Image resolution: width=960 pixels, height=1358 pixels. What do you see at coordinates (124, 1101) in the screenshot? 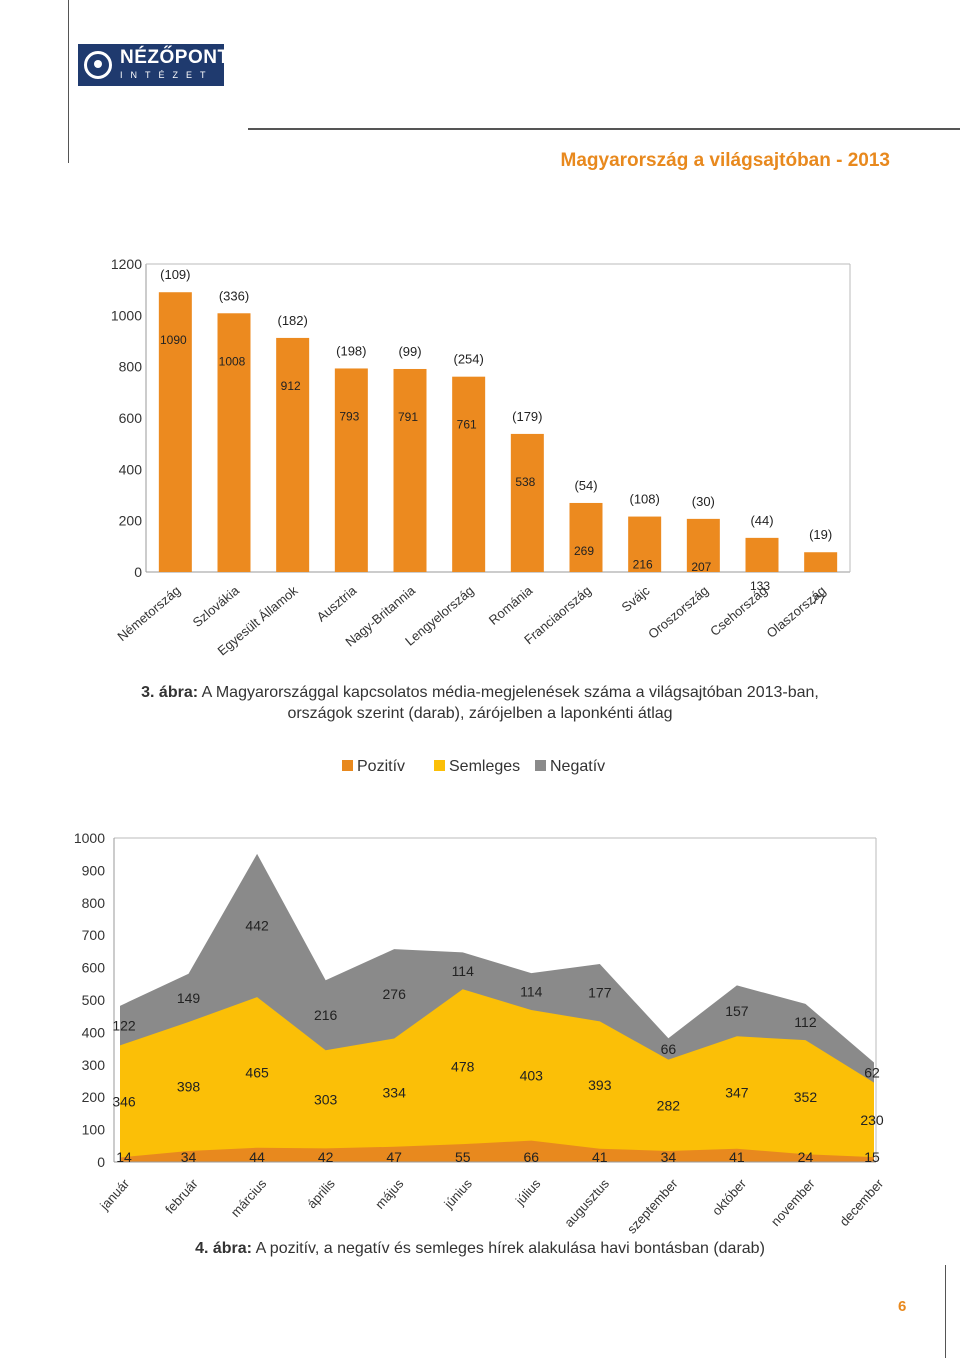
I see `data-label: 346` at bounding box center [124, 1101].